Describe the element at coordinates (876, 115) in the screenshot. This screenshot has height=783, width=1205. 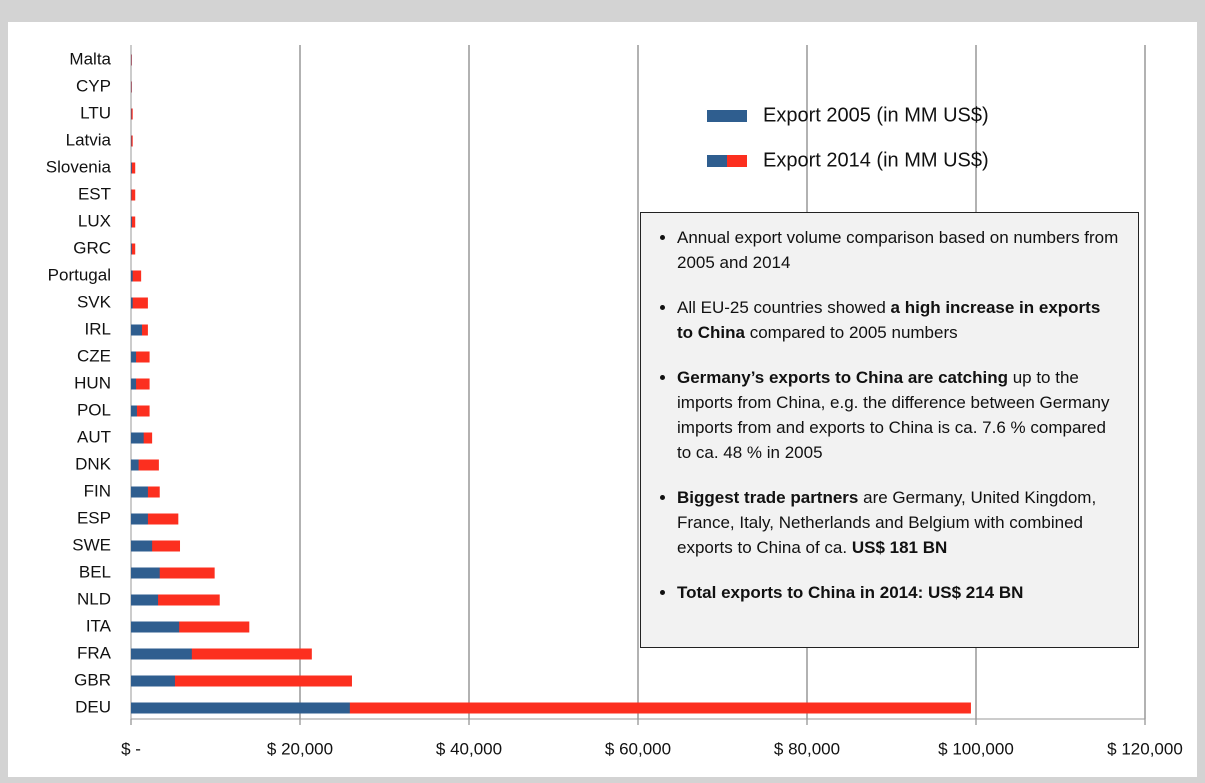
I see `legend-label: Export 2005 (in MM US$)` at that location.